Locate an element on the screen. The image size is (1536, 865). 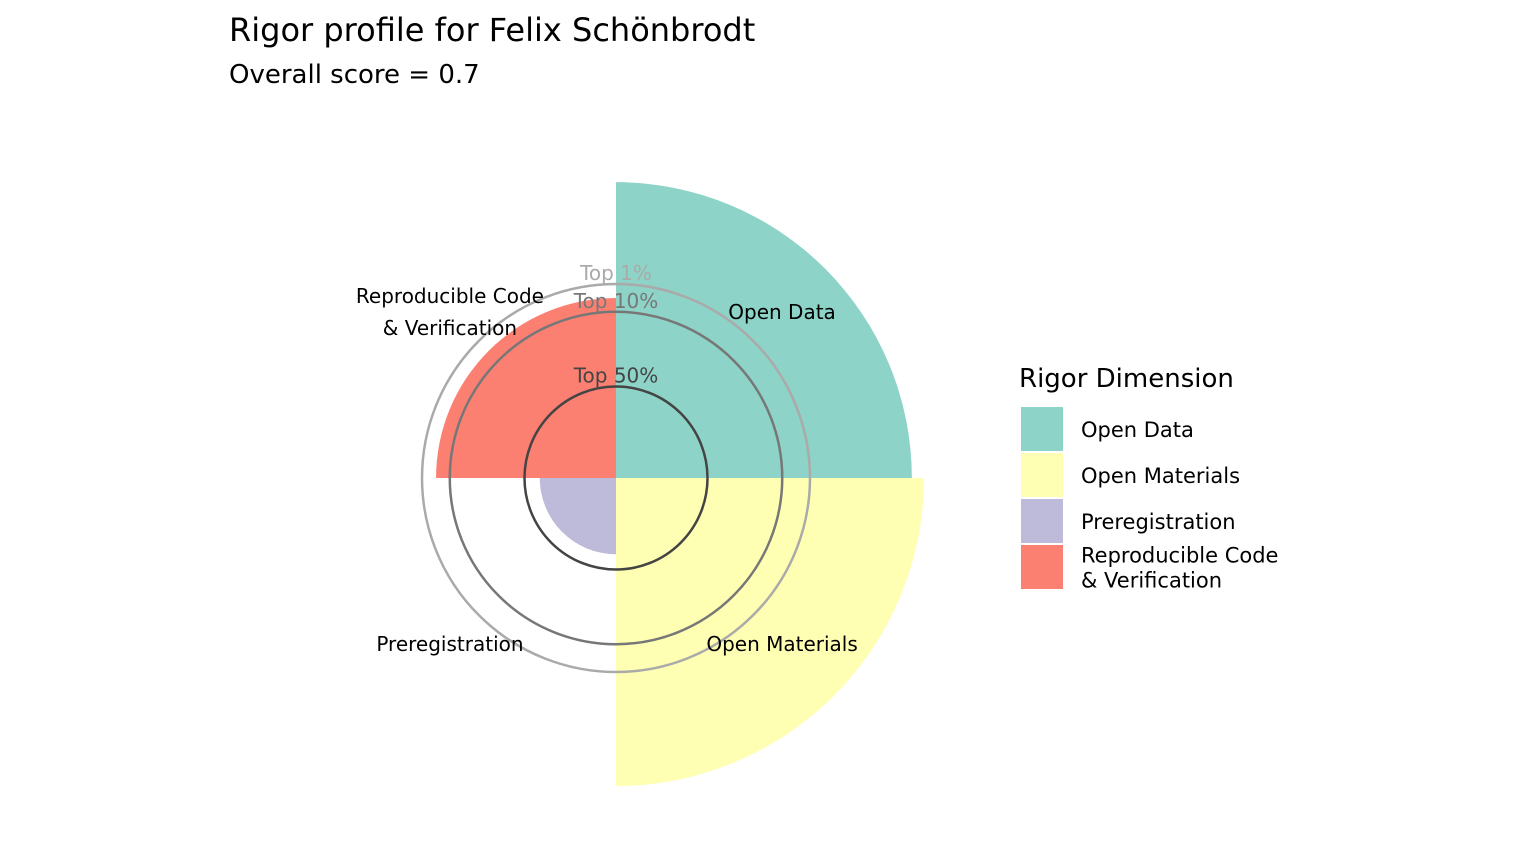
reference-rings-layer is located at coordinates (616, 478).